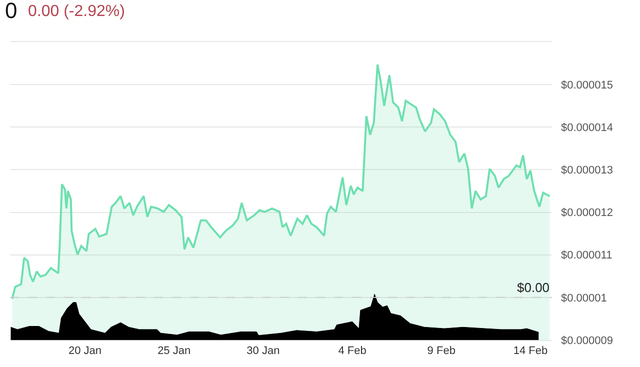  I want to click on y-tick-label: $0.000012, so click(587, 213).